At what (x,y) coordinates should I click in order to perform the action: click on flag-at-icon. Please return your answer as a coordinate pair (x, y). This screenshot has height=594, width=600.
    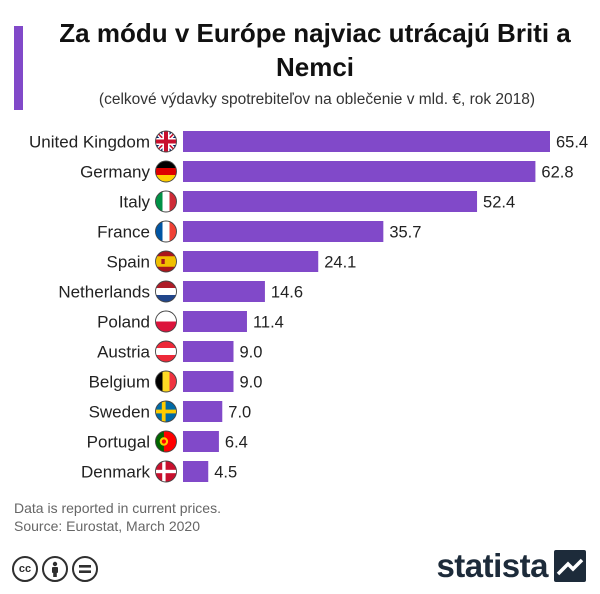
    Looking at the image, I should click on (166, 351).